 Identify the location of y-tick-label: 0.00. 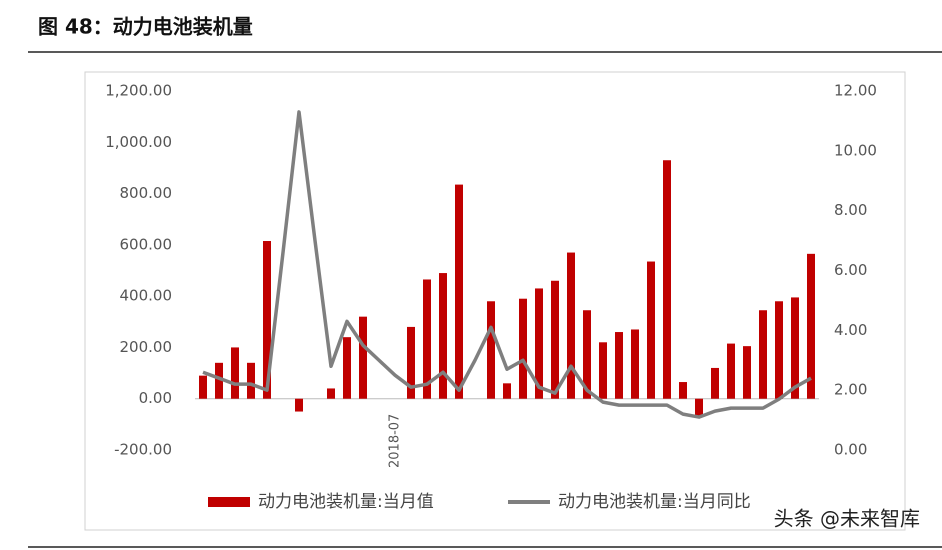
(155, 398).